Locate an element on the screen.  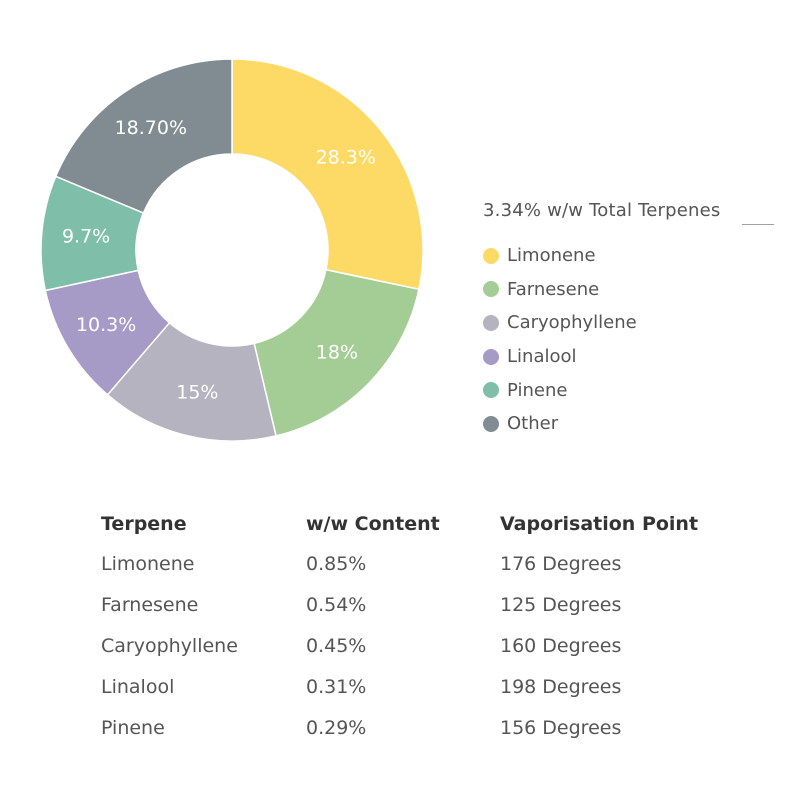
cell-content: 0.31% is located at coordinates (336, 686).